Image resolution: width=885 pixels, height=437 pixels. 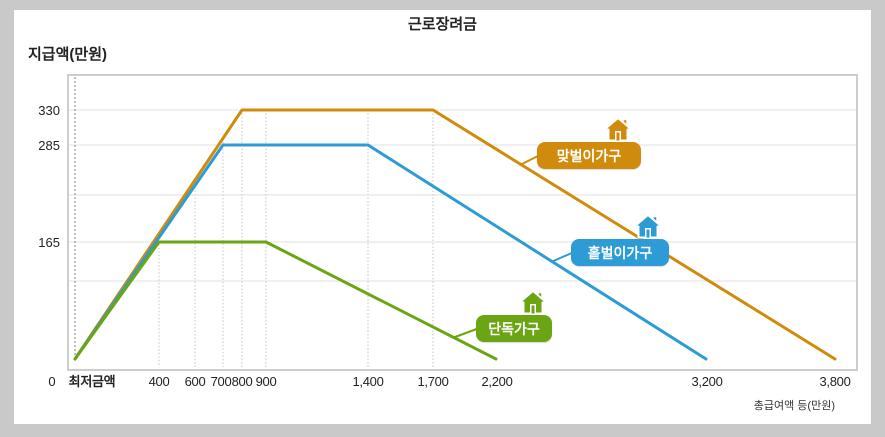 What do you see at coordinates (242, 381) in the screenshot?
I see `x-tick-label: 800` at bounding box center [242, 381].